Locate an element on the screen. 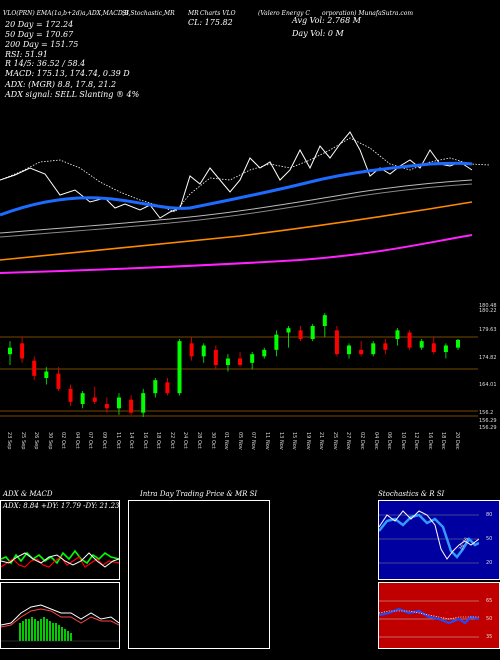 This screenshot has width=500, height=660. date-axis-label: 01 Nov is located at coordinates (226, 441).